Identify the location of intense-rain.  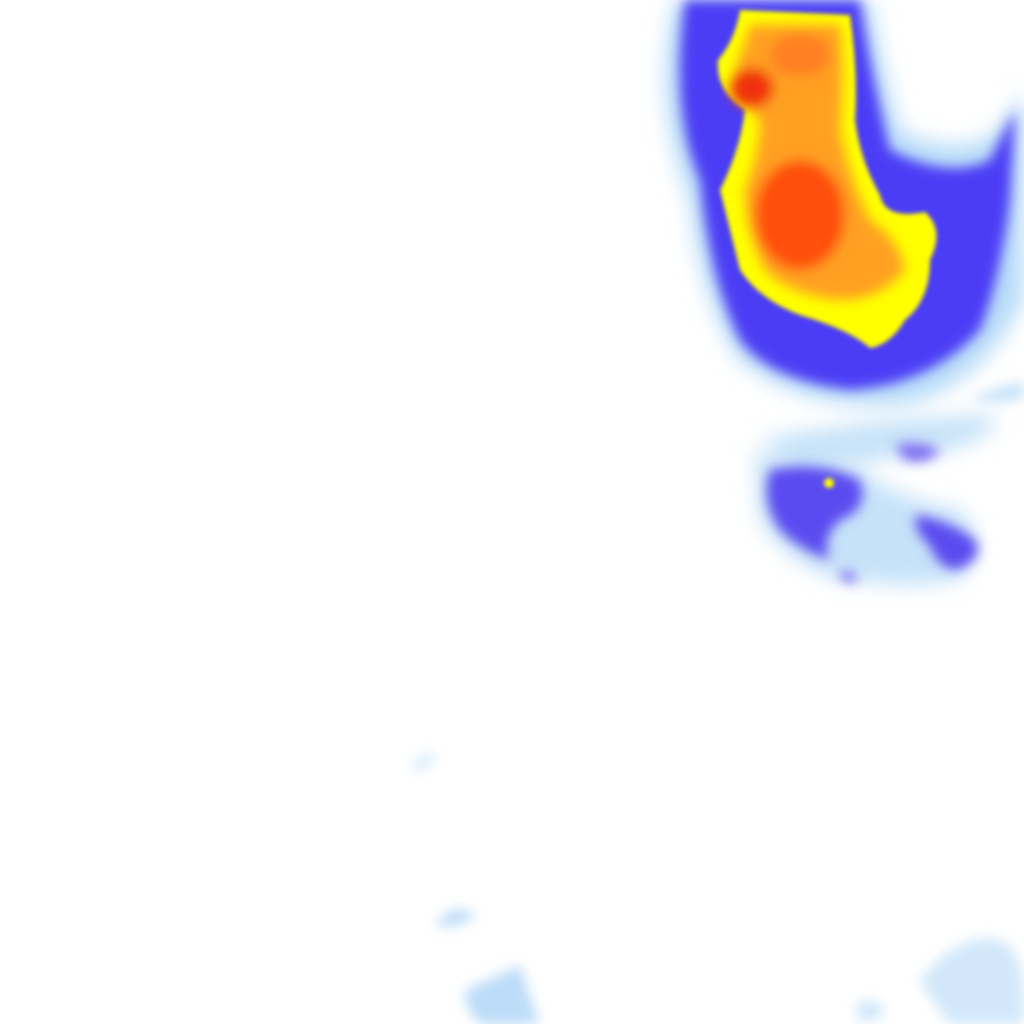
(800, 55).